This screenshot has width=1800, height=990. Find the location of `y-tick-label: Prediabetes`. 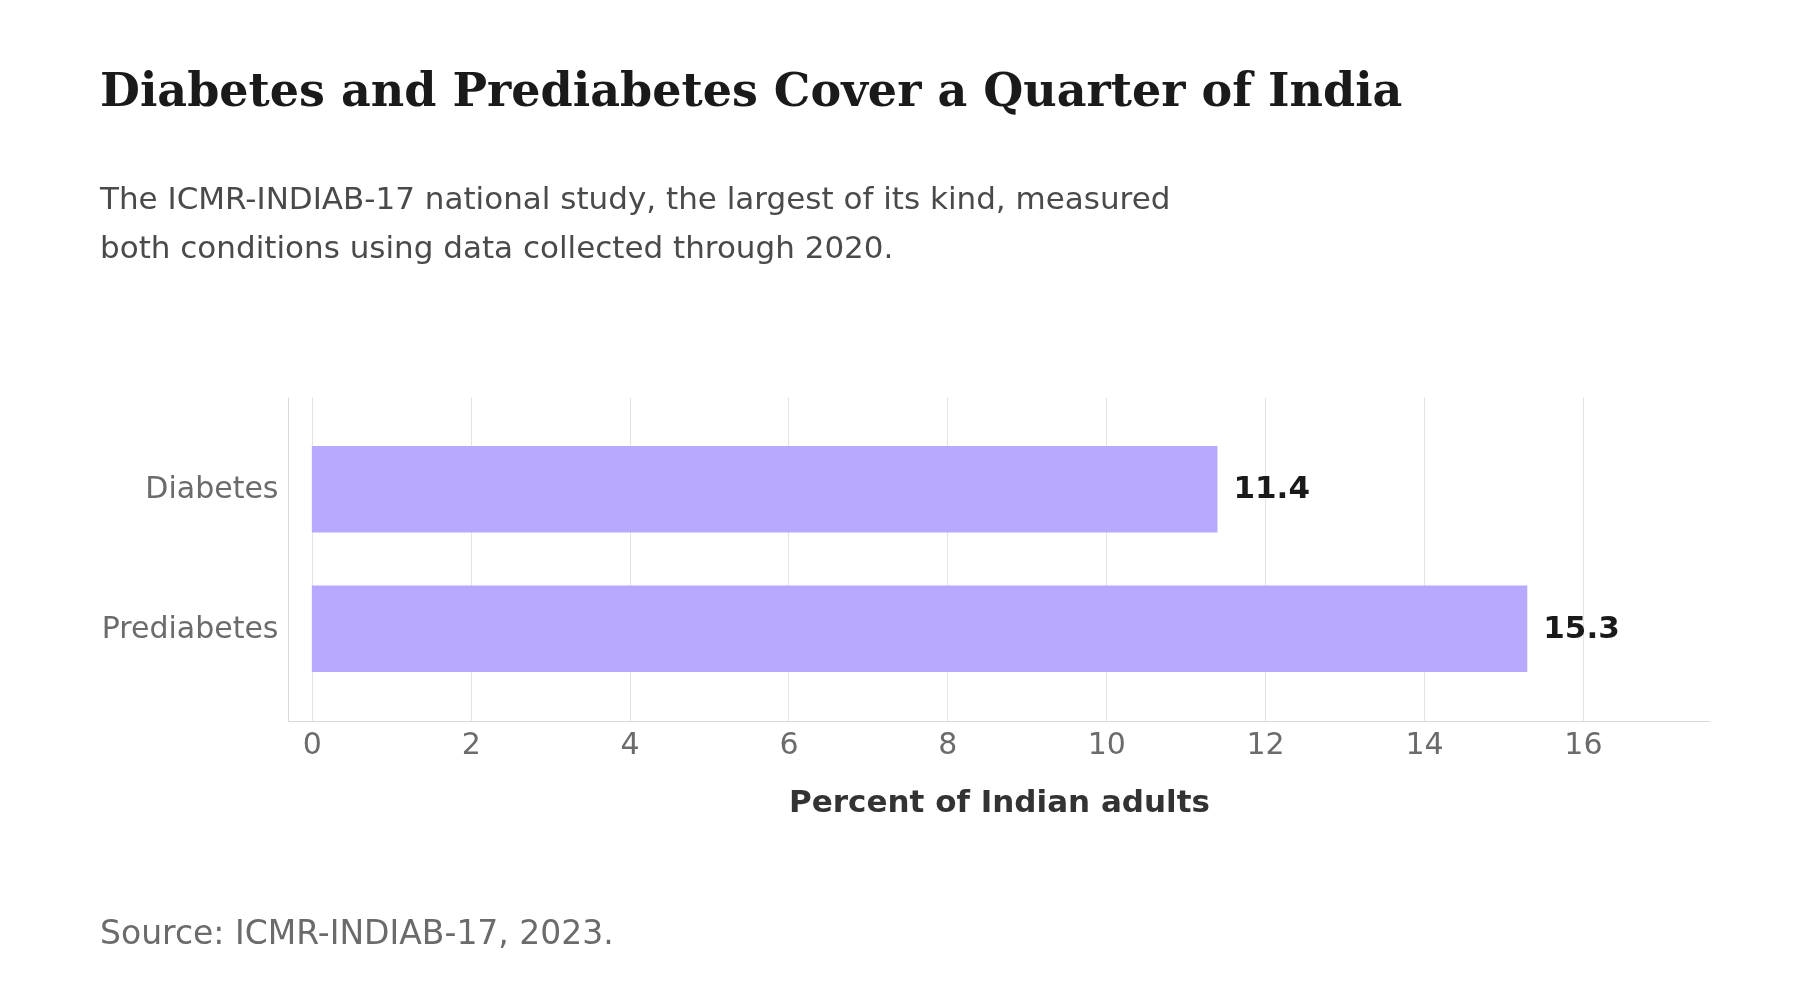

y-tick-label: Prediabetes is located at coordinates (190, 627).